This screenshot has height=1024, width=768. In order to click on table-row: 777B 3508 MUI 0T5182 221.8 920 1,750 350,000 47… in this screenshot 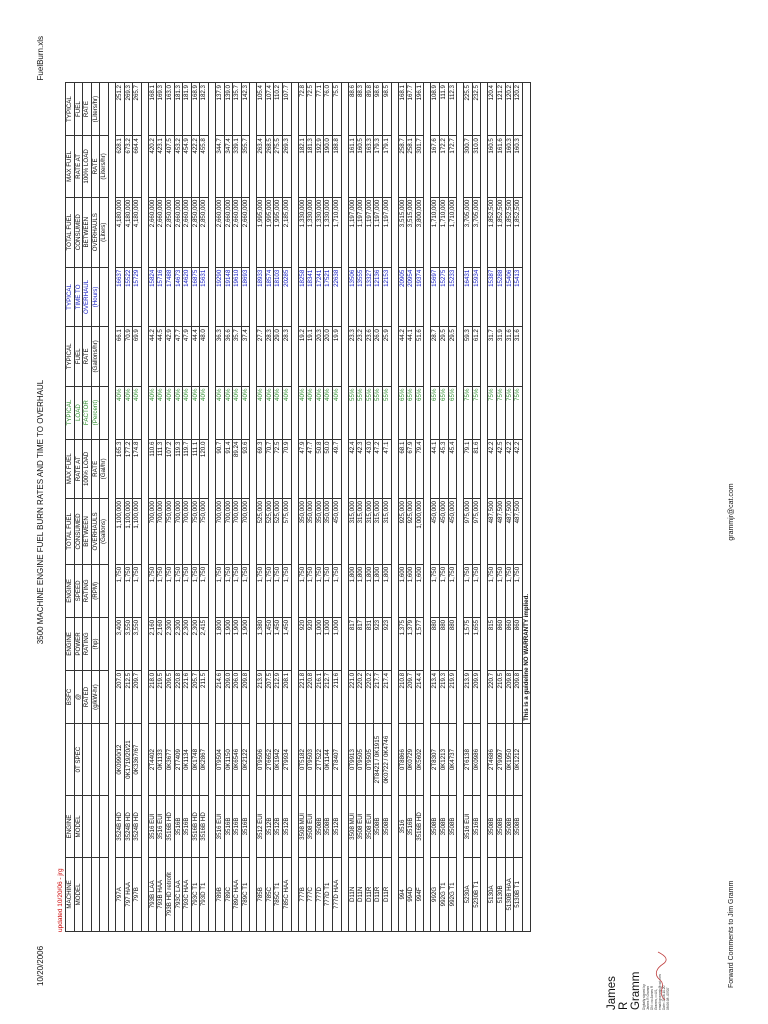, I will do `click(302, 507)`.